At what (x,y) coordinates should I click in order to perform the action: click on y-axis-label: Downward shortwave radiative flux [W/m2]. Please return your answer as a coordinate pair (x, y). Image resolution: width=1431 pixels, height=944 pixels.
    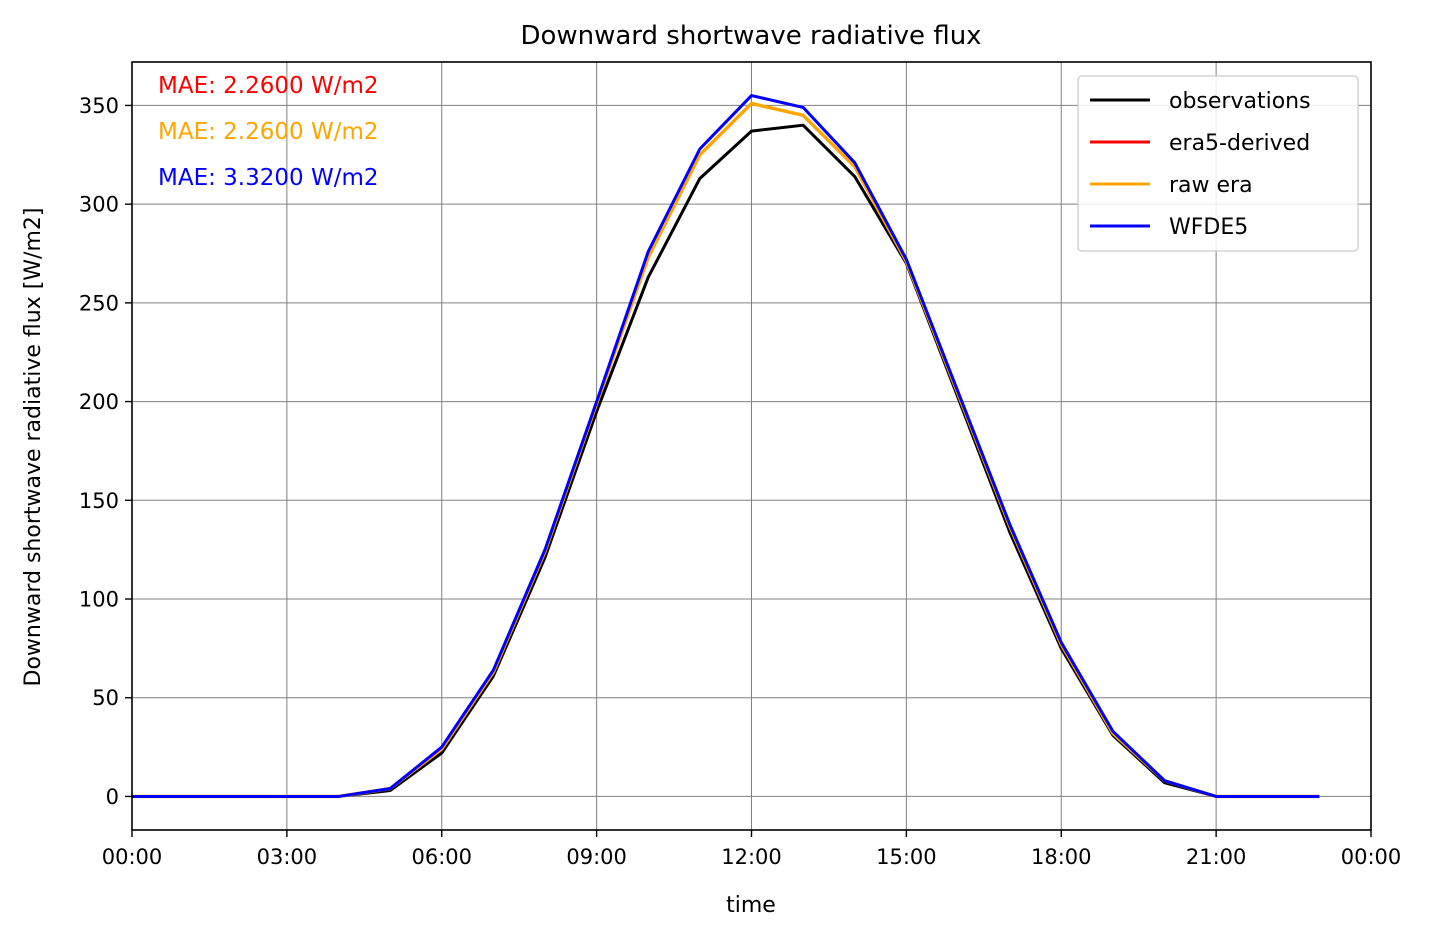
    Looking at the image, I should click on (33, 447).